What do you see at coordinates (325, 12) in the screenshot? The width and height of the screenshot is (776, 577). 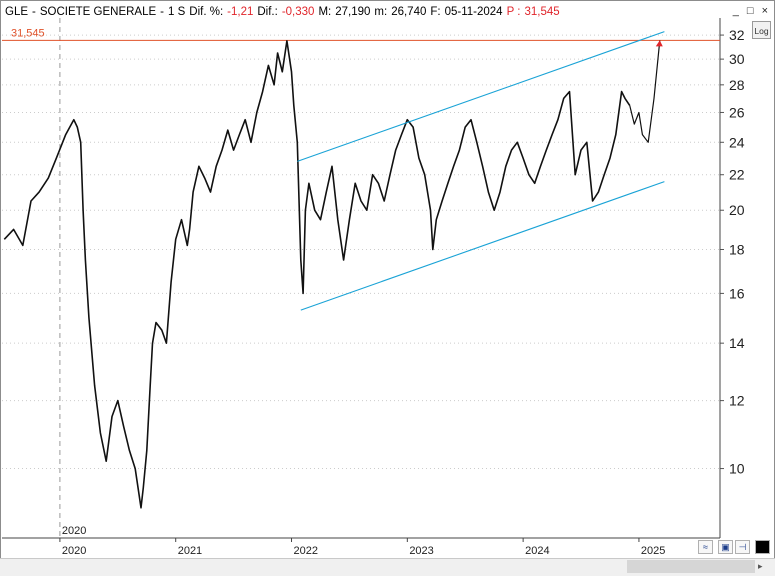 I see `max-label: M:` at bounding box center [325, 12].